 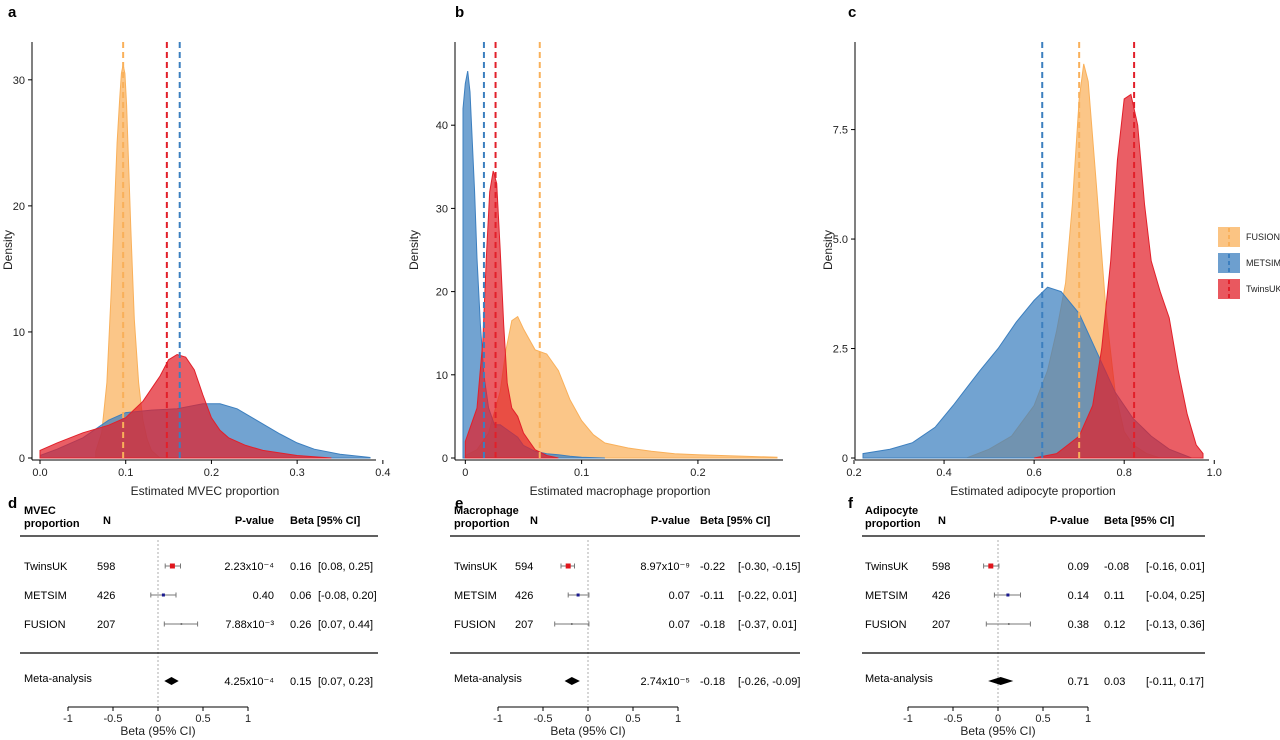 What do you see at coordinates (712, 625) in the screenshot?
I see `row-beta: -0.18` at bounding box center [712, 625].